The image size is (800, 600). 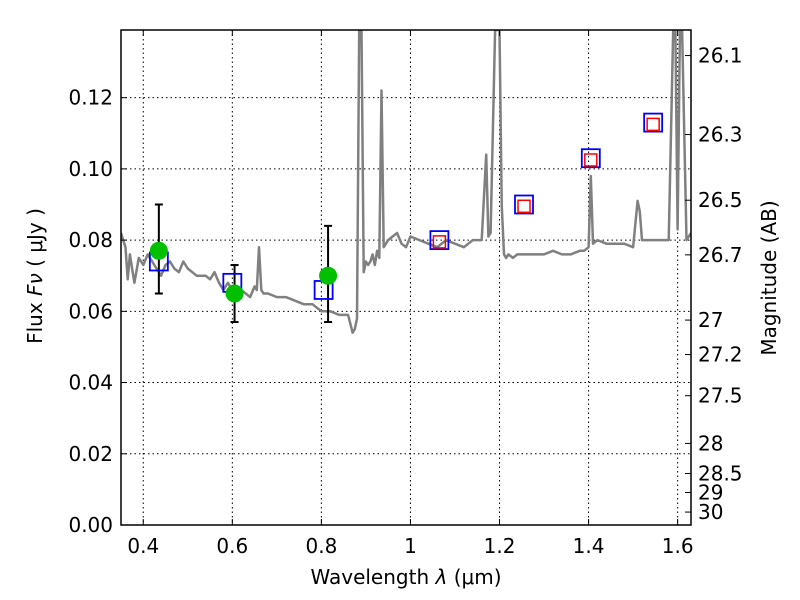 What do you see at coordinates (710, 512) in the screenshot?
I see `right-tick-label: 30` at bounding box center [710, 512].